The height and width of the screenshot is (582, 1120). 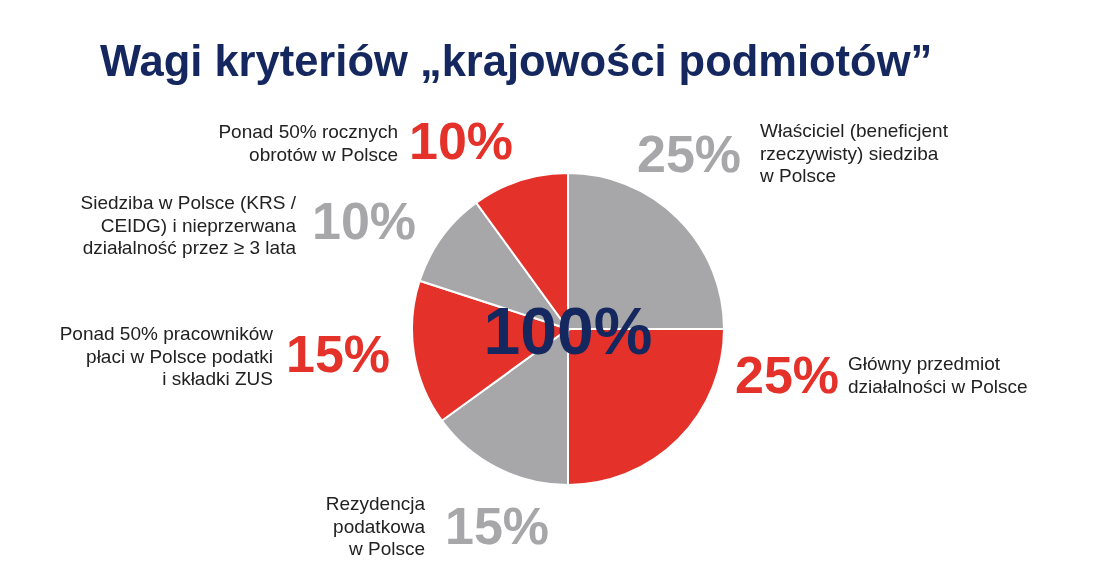 What do you see at coordinates (938, 375) in the screenshot?
I see `slice-label: Główny przedmiot działalności w Polsce` at bounding box center [938, 375].